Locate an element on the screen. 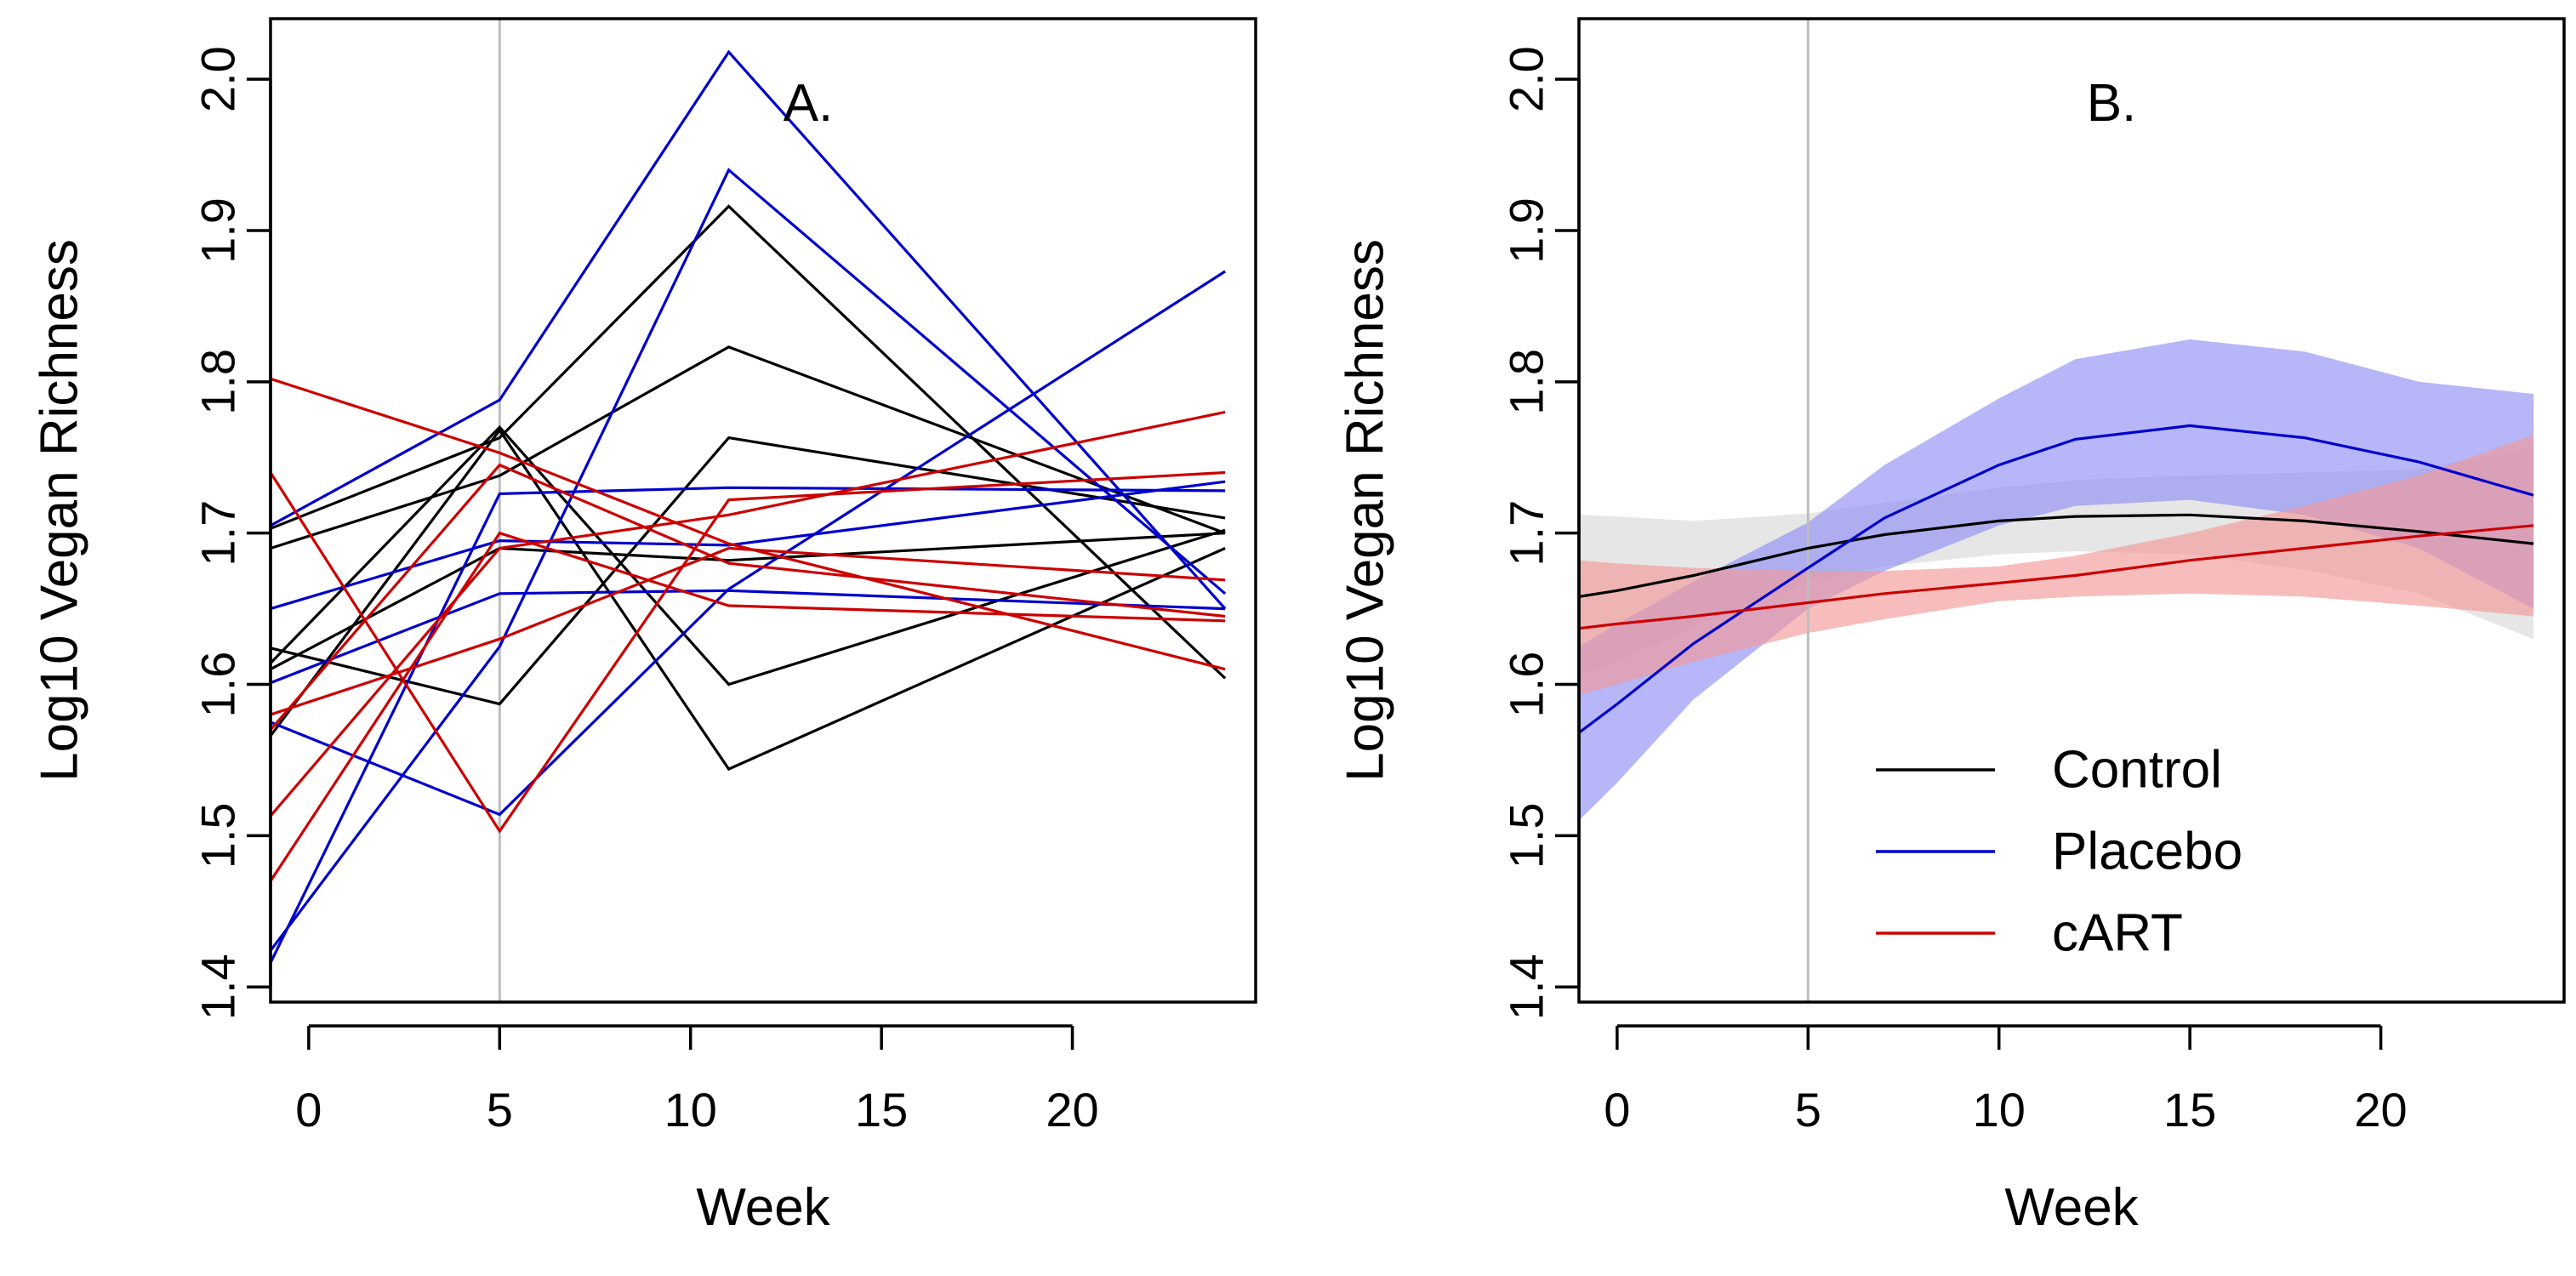 The image size is (2576, 1276). ci-band-placebo is located at coordinates (2056, 580).